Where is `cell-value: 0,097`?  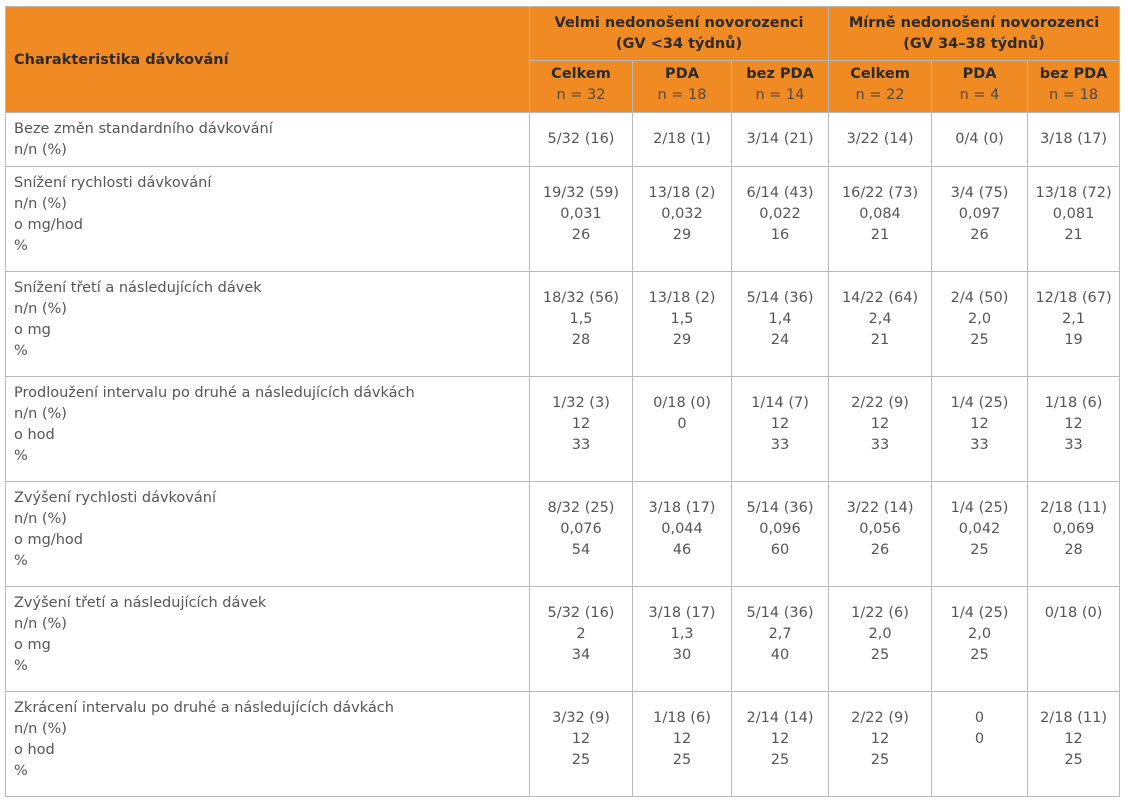
cell-value: 0,097 is located at coordinates (979, 214).